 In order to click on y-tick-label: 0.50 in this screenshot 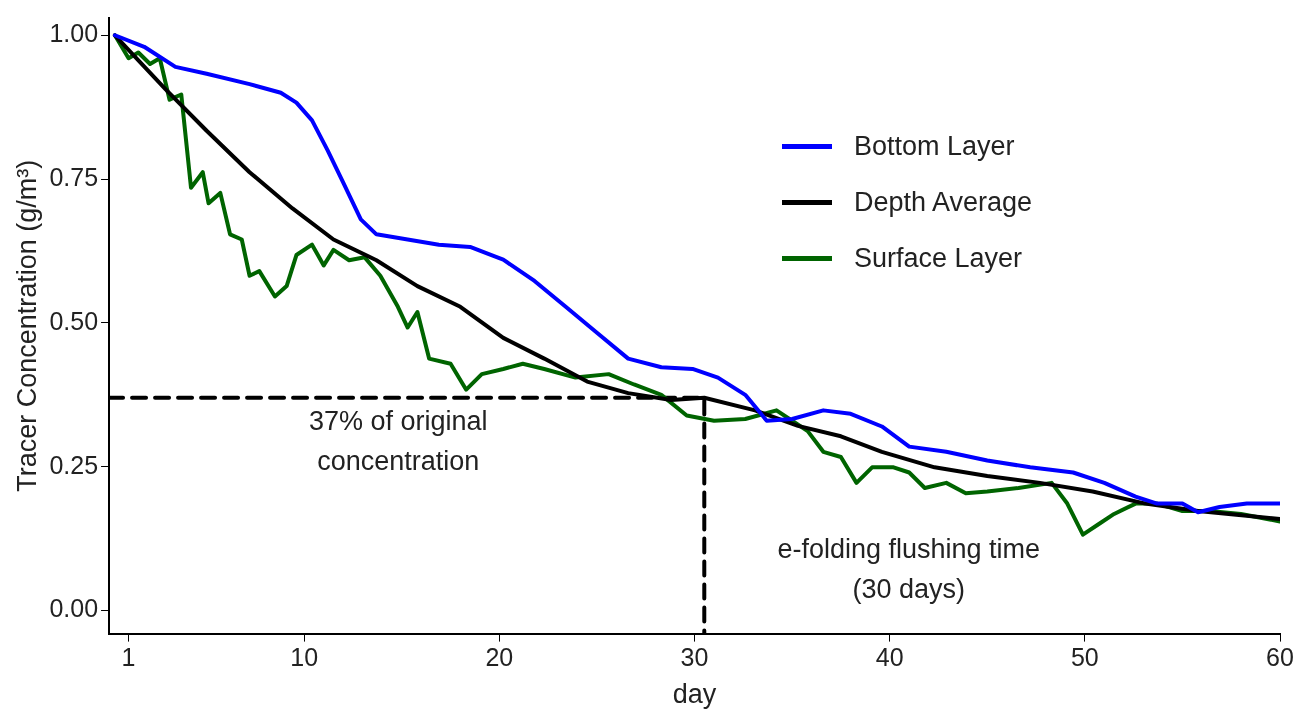, I will do `click(74, 320)`.